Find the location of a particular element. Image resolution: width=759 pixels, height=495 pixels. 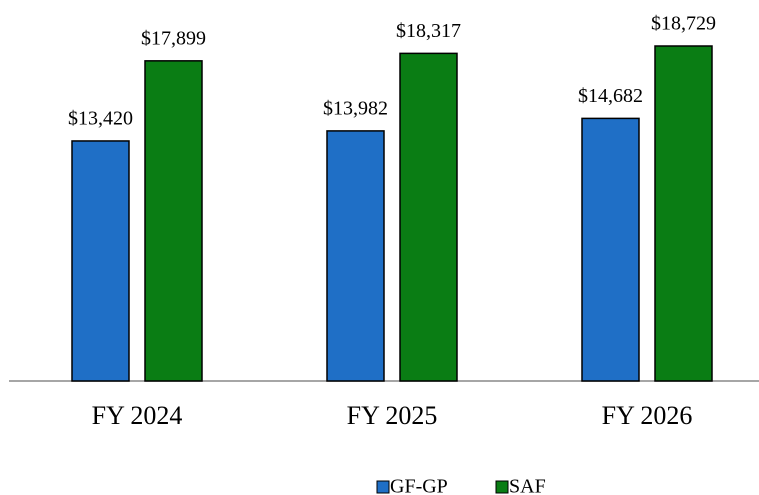

value-label: $13,982 is located at coordinates (355, 109).